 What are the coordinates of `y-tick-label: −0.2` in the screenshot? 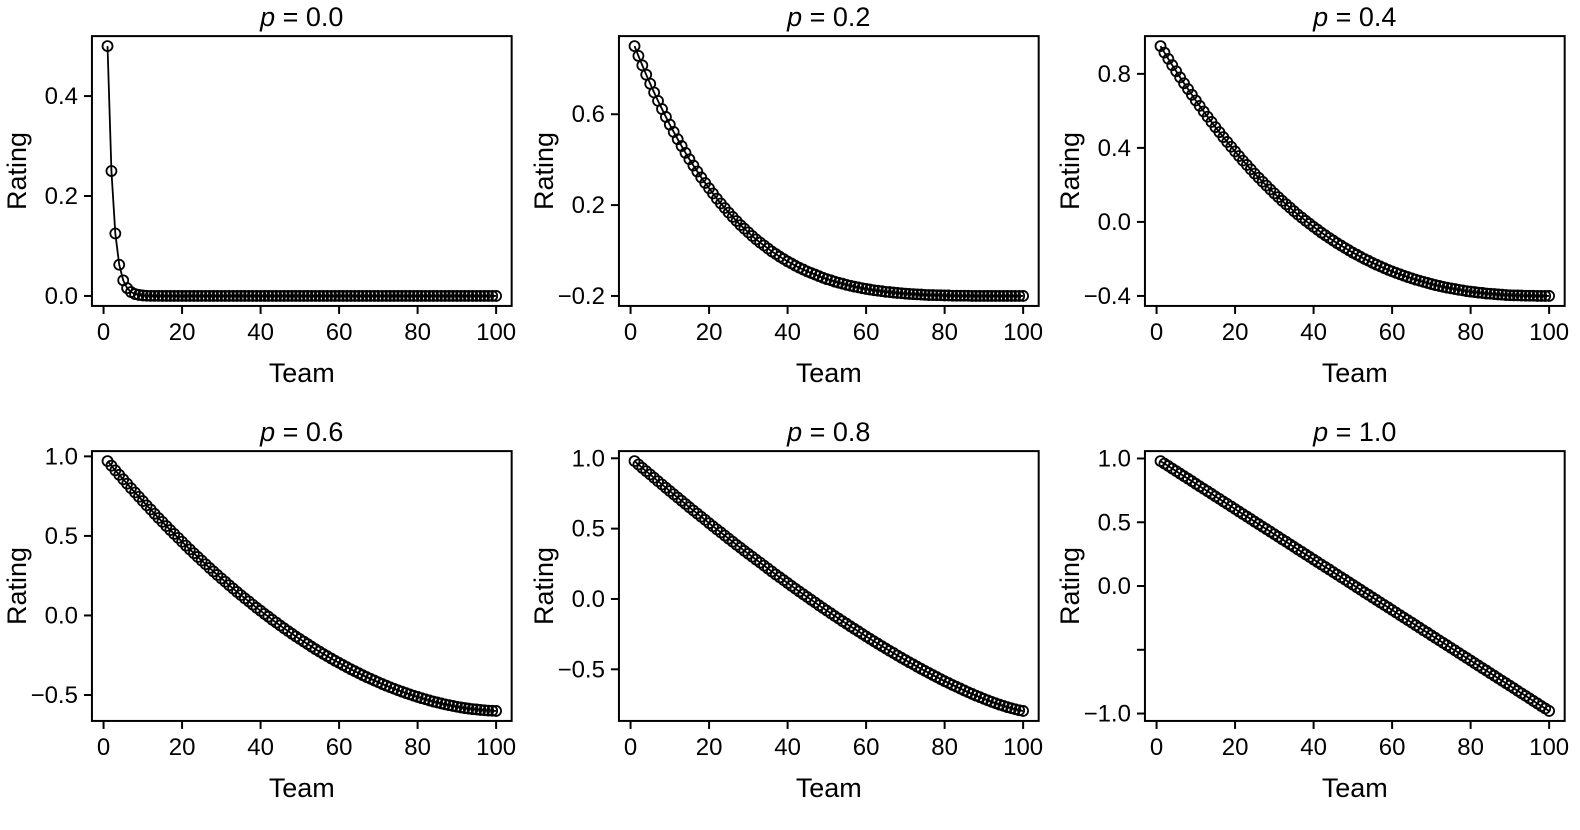 It's located at (580, 296).